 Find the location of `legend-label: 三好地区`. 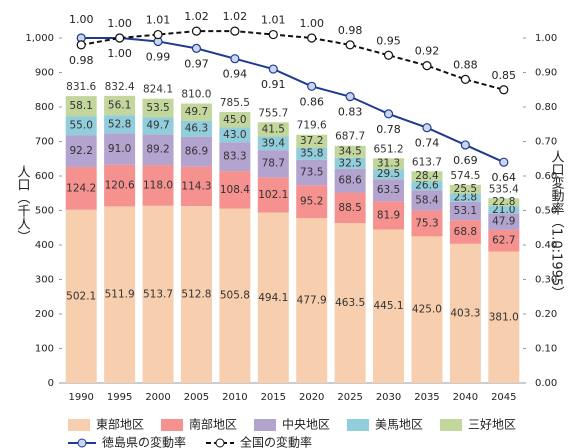

legend-label: 三好地区 is located at coordinates (492, 425).